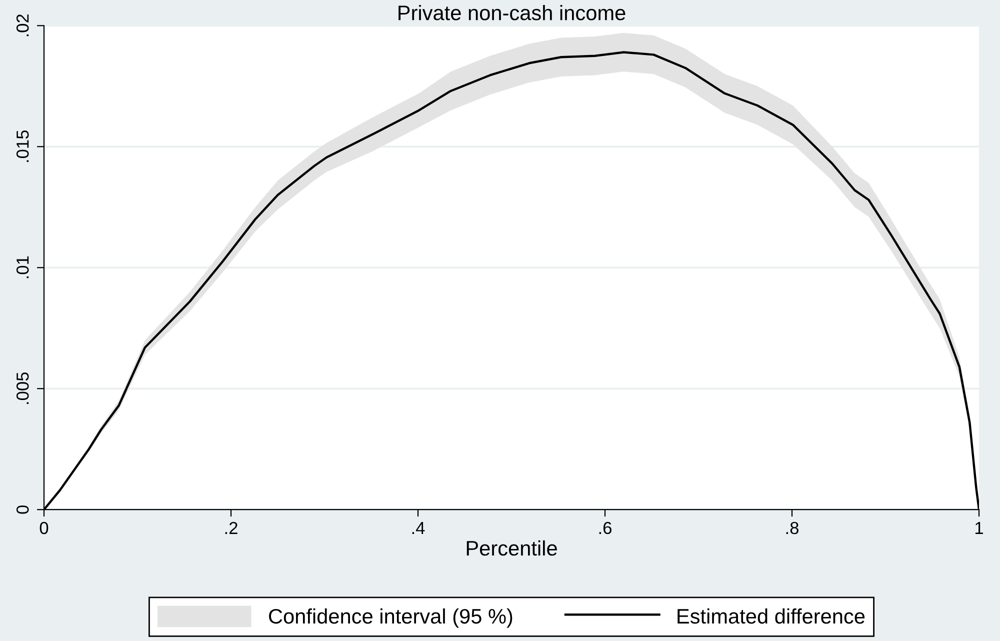 Image resolution: width=1000 pixels, height=641 pixels. Describe the element at coordinates (512, 12) in the screenshot. I see `chart-title: Private non-cash income` at that location.